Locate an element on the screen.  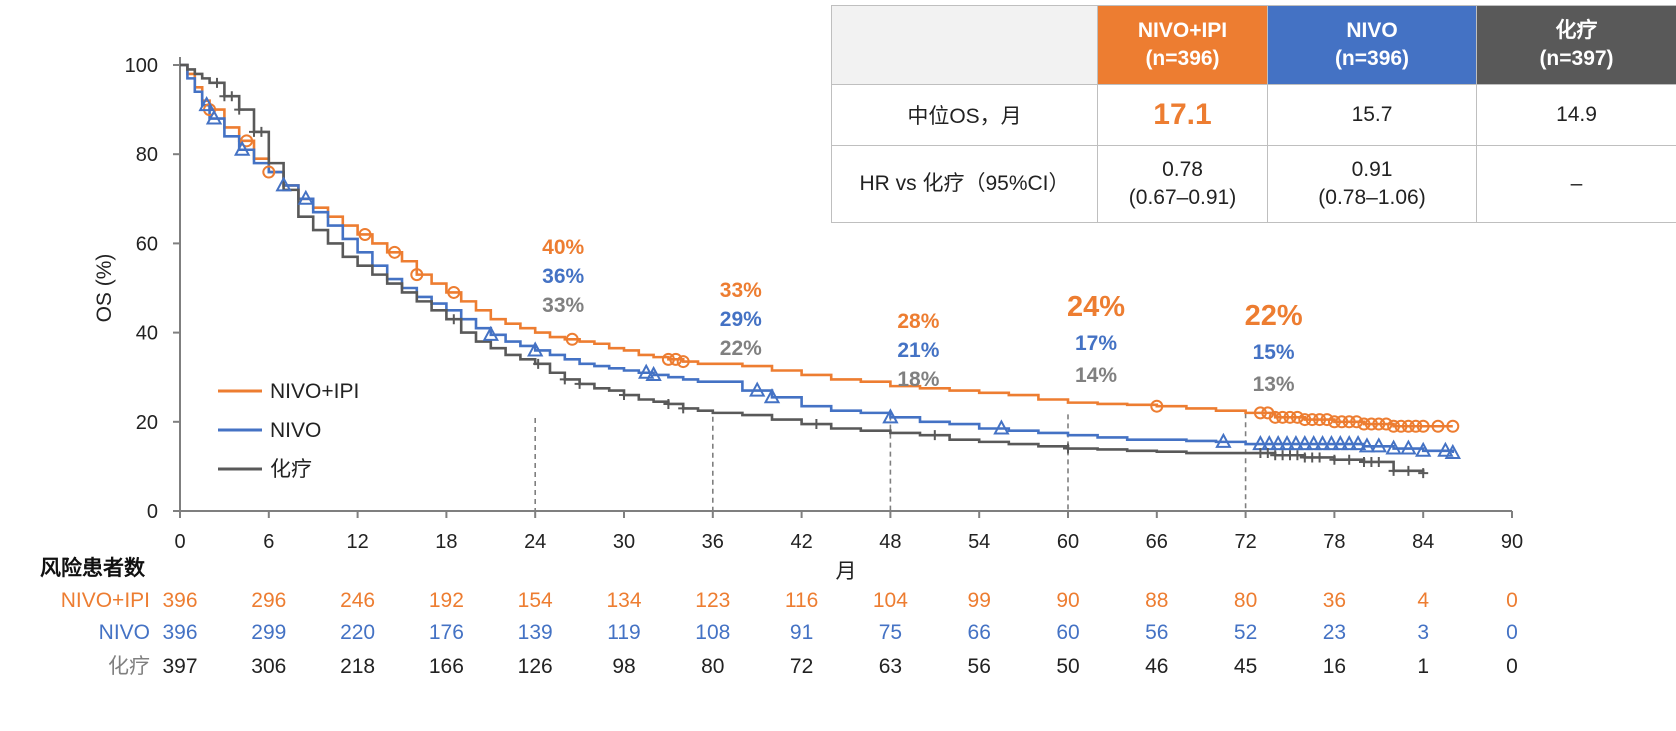
risk-value: 139 is located at coordinates (535, 632).